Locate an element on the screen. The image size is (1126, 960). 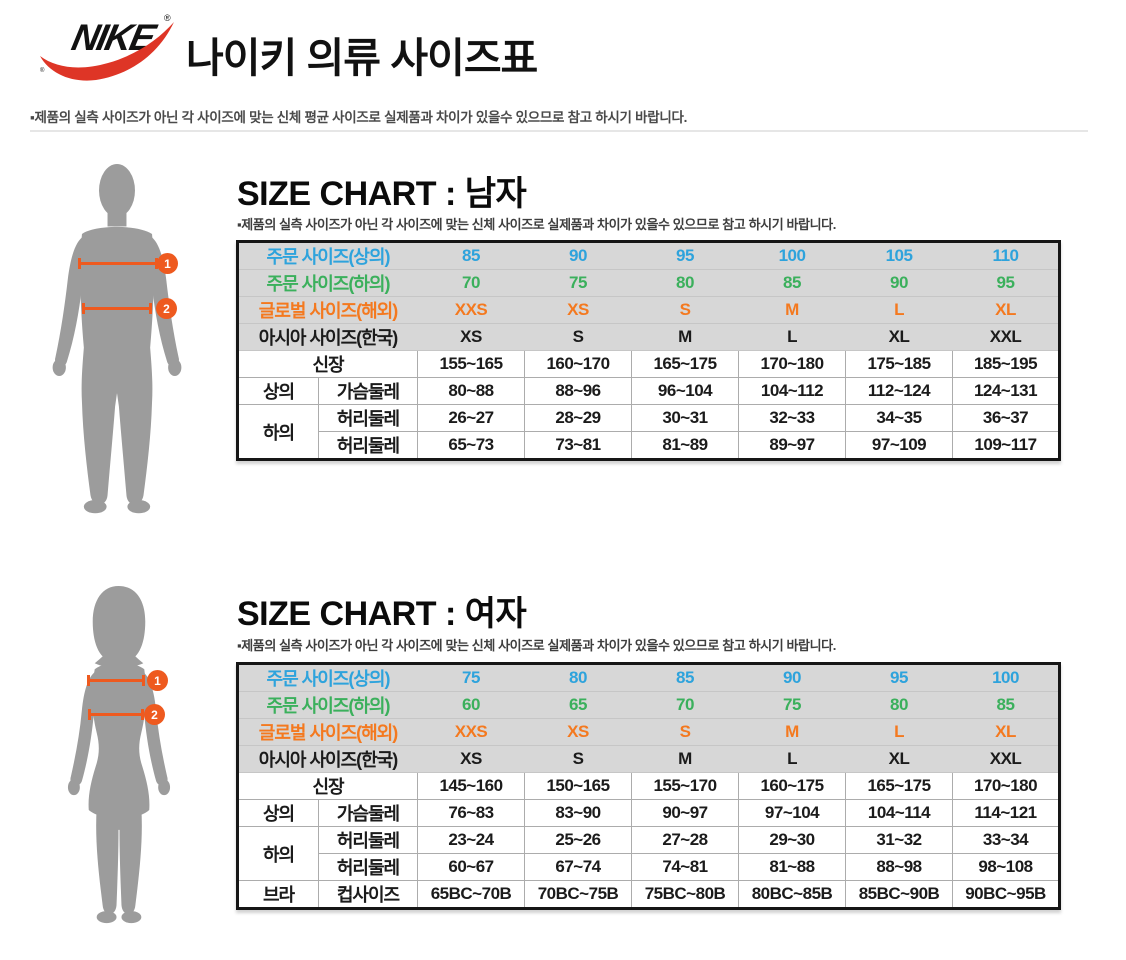
female-head is located at coordinates (119, 626).